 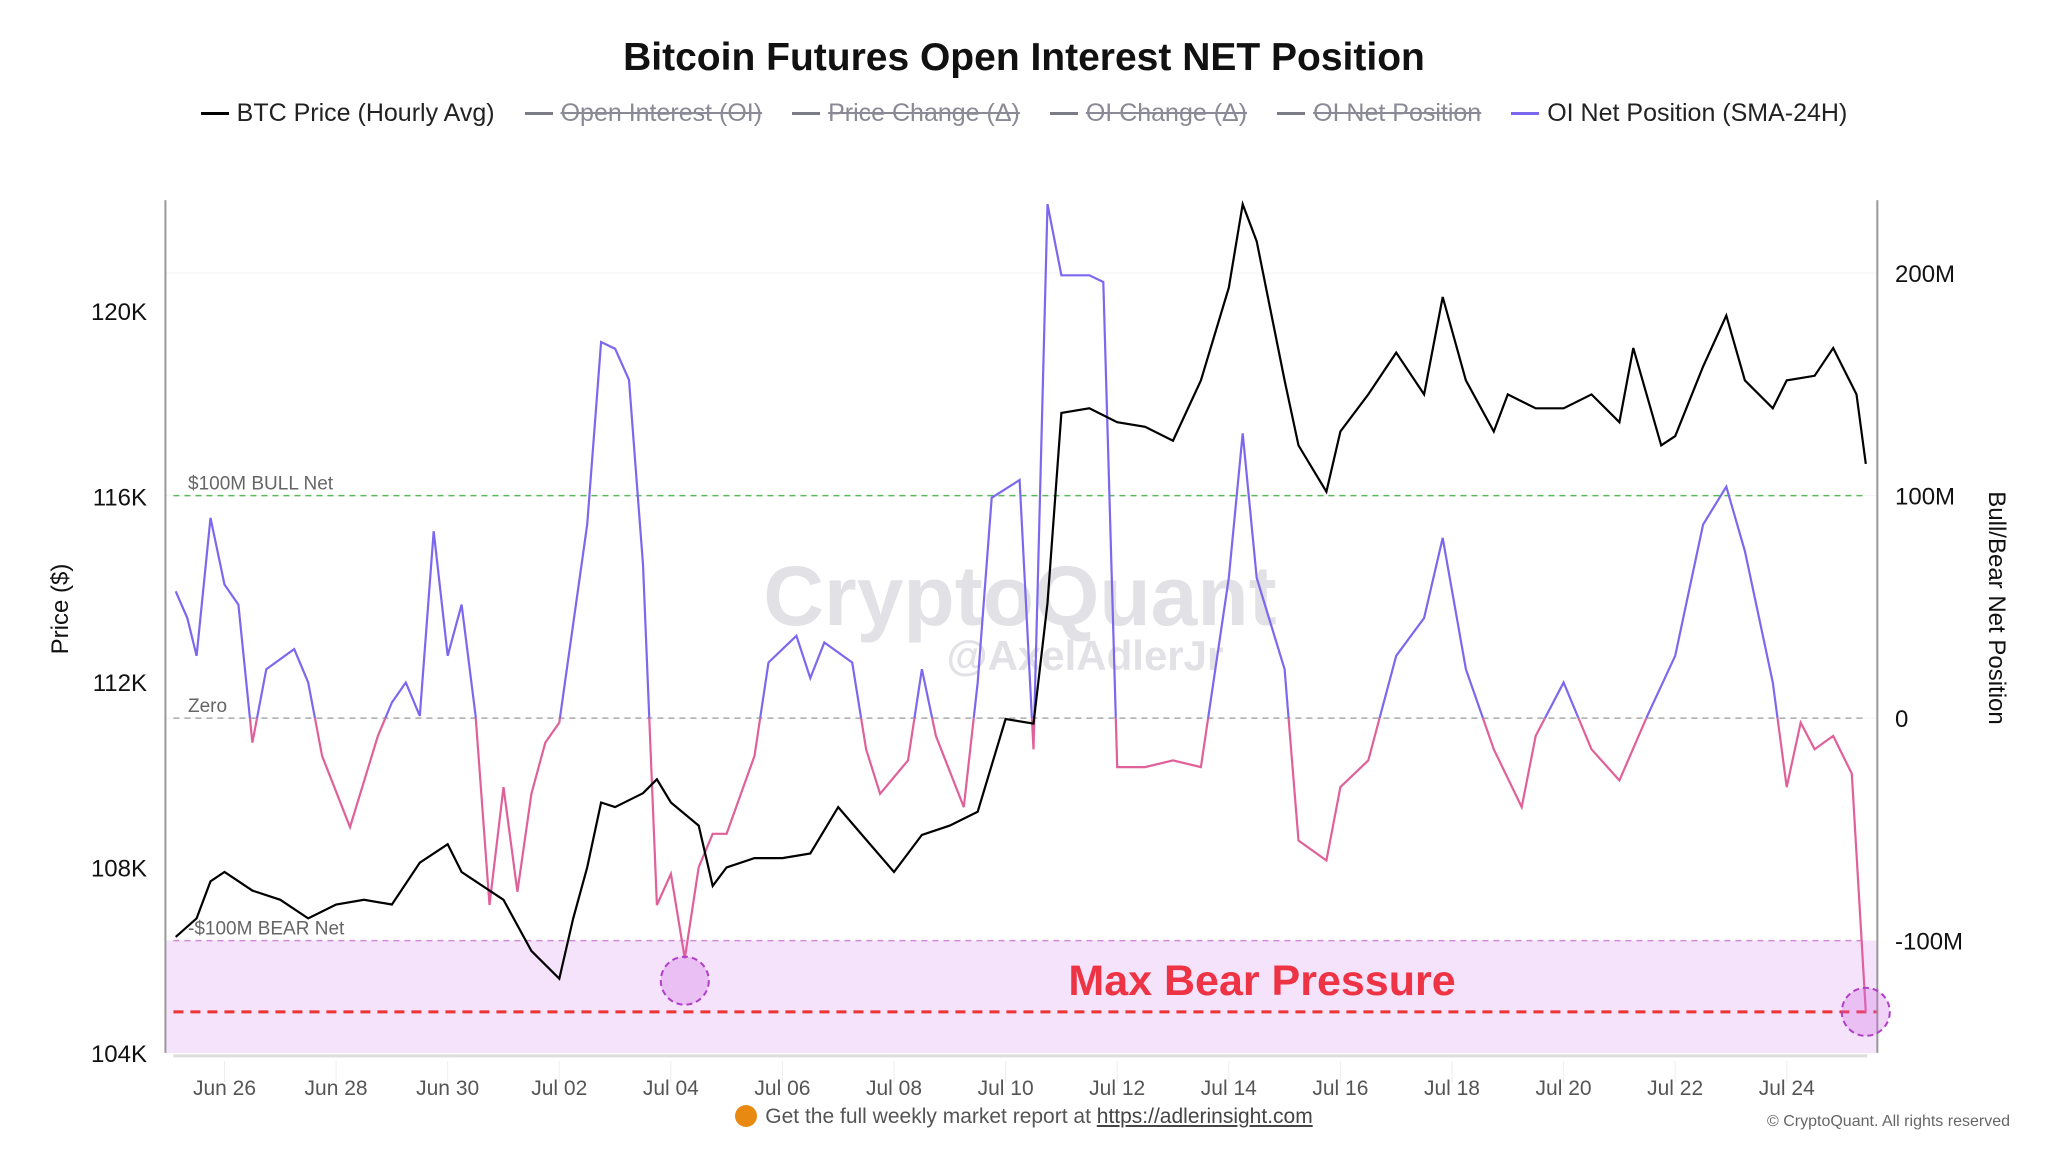 I want to click on legend-item-btc-price: BTC Price (Hourly Avg), so click(x=347, y=113).